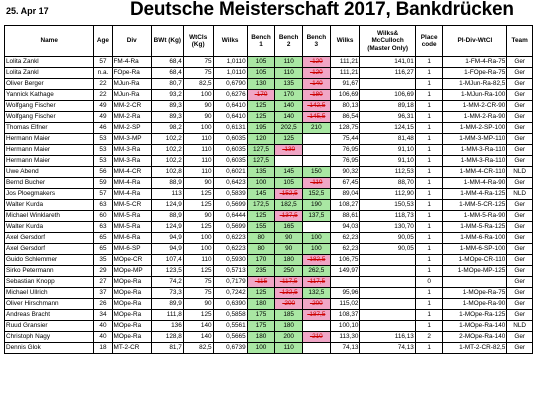  What do you see at coordinates (345, 128) in the screenshot?
I see `cell-wilks-score: 128,75` at bounding box center [345, 128].